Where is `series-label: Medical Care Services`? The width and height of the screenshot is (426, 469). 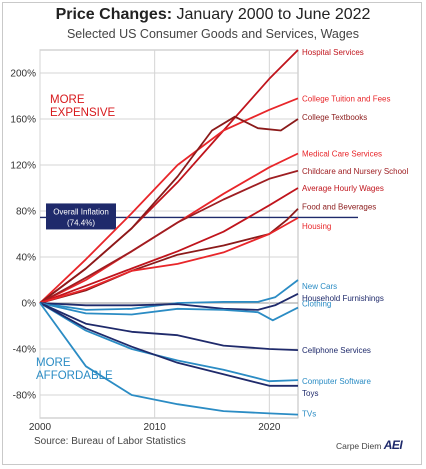
series-label: Medical Care Services is located at coordinates (342, 154).